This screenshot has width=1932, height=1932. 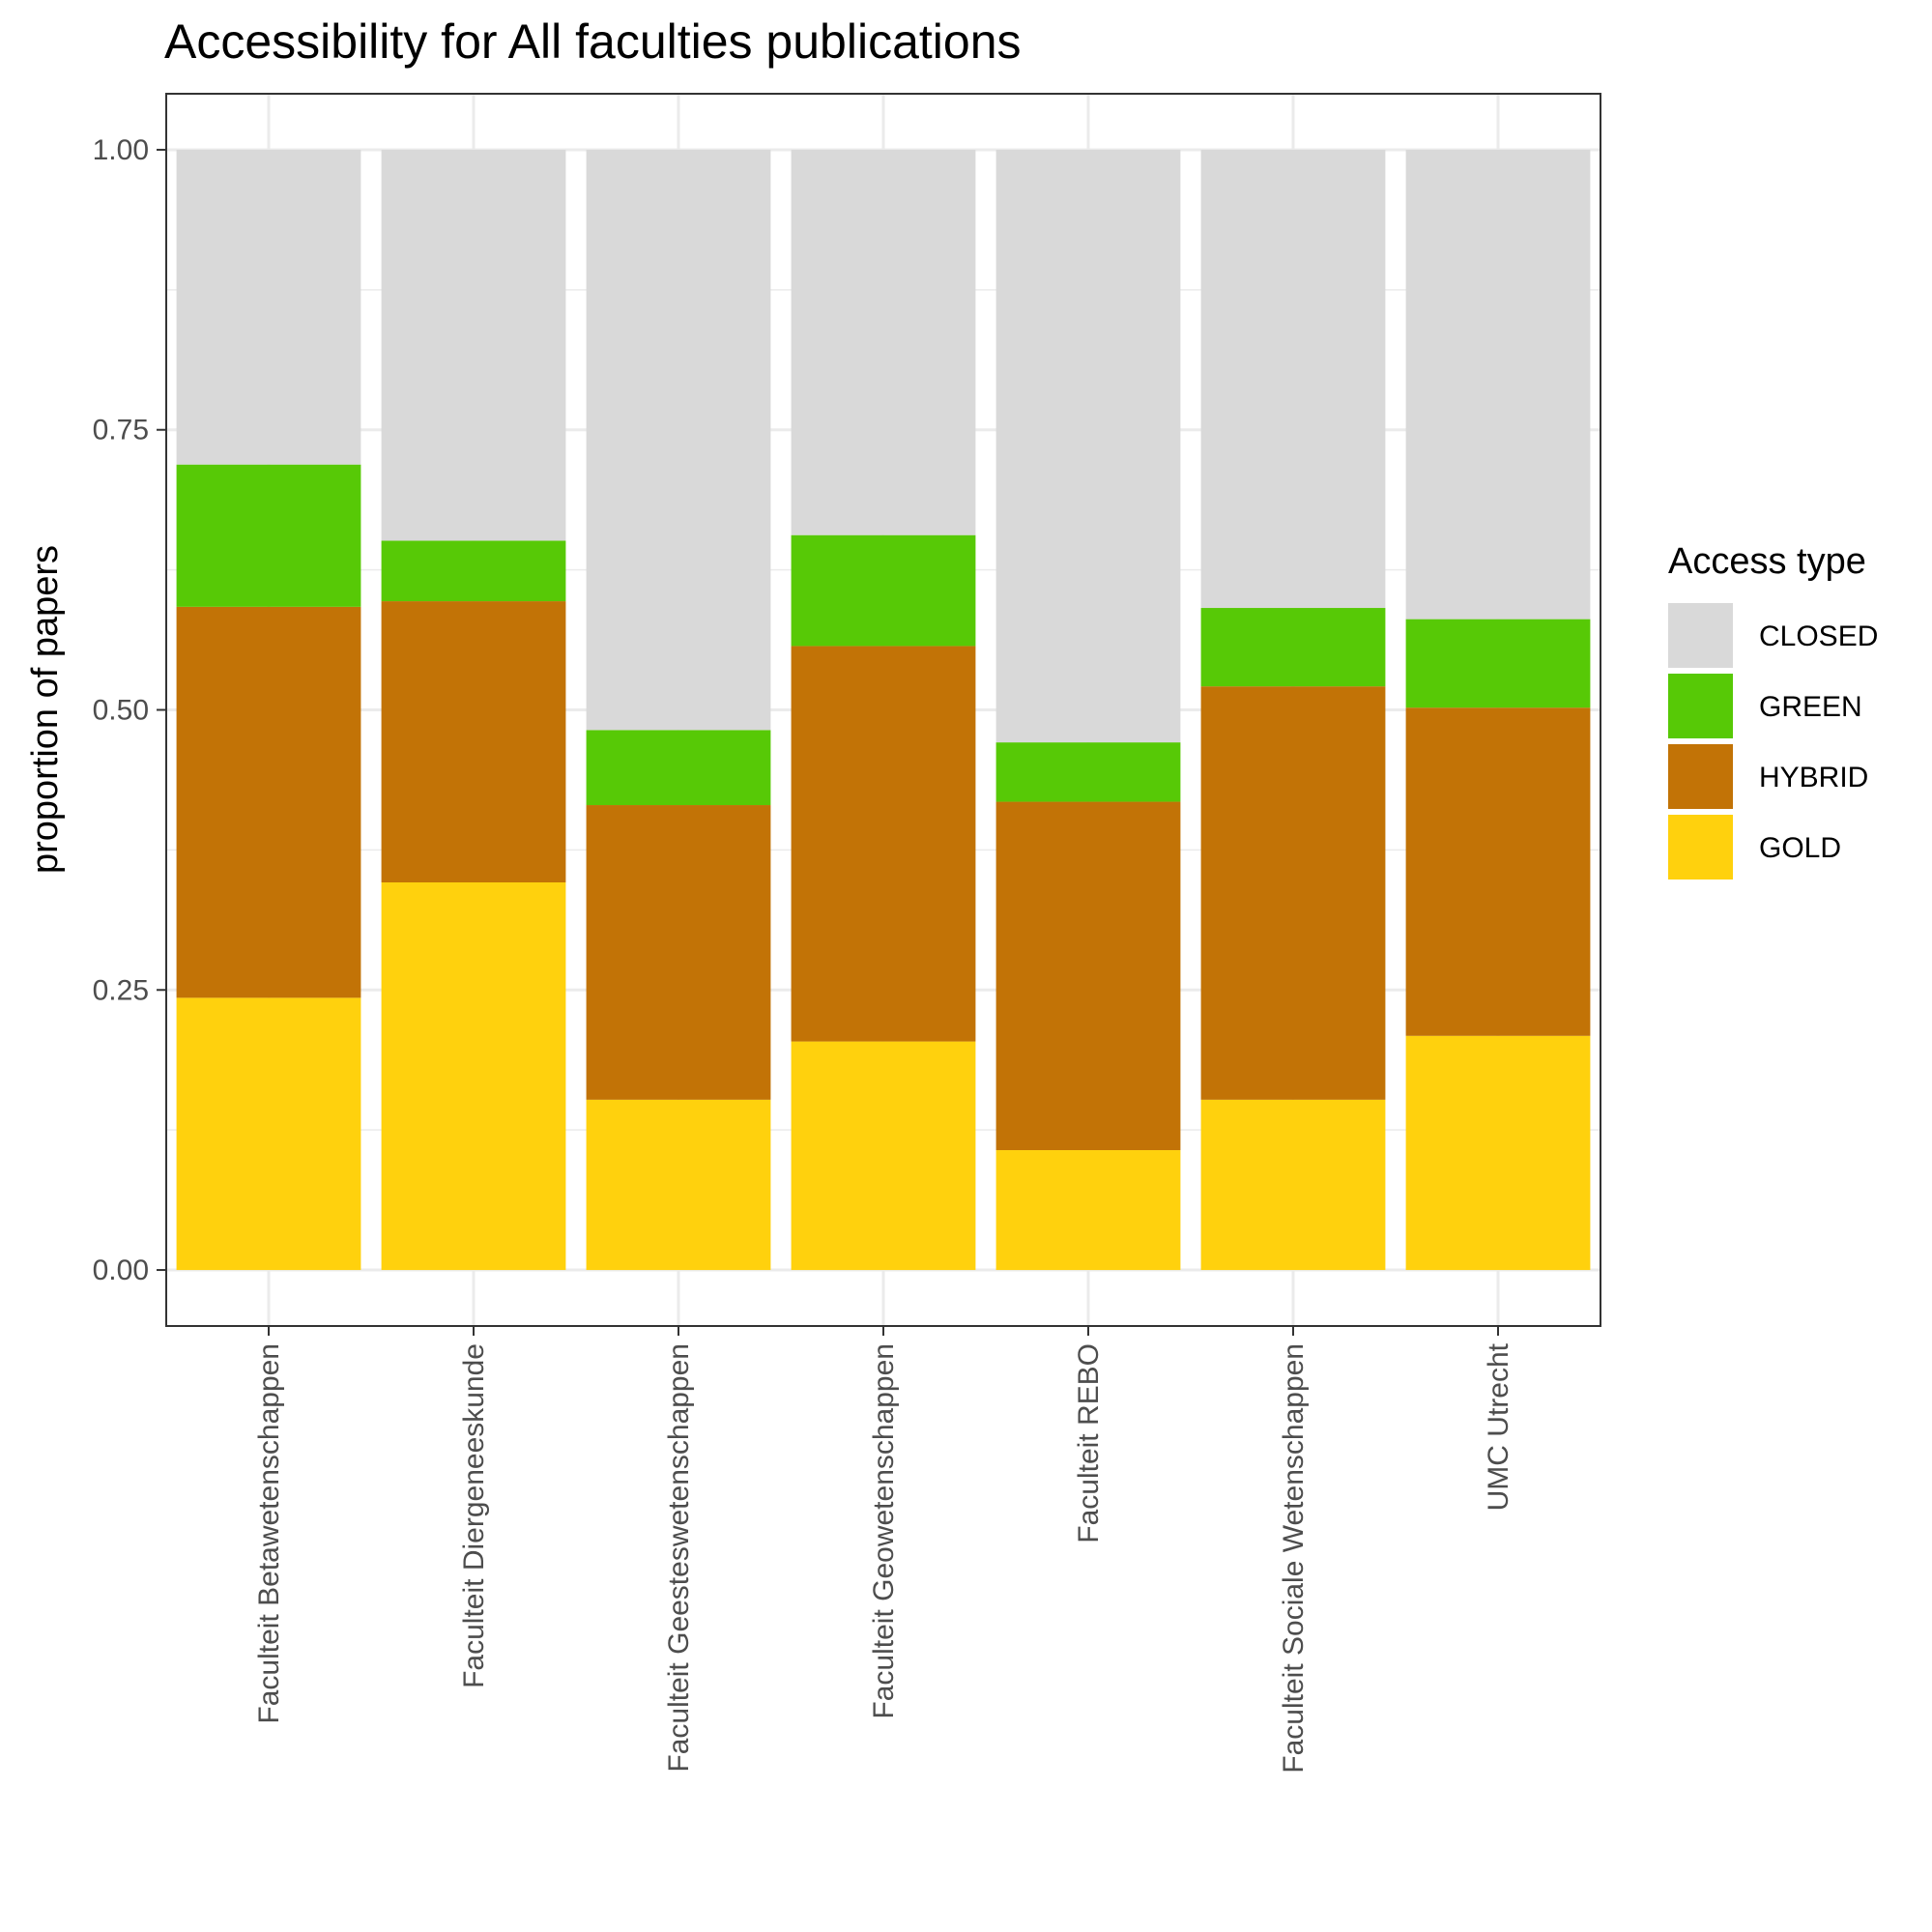 I want to click on legend: Access type CLOSED GREEN HYBRID GOLD, so click(x=1773, y=710).